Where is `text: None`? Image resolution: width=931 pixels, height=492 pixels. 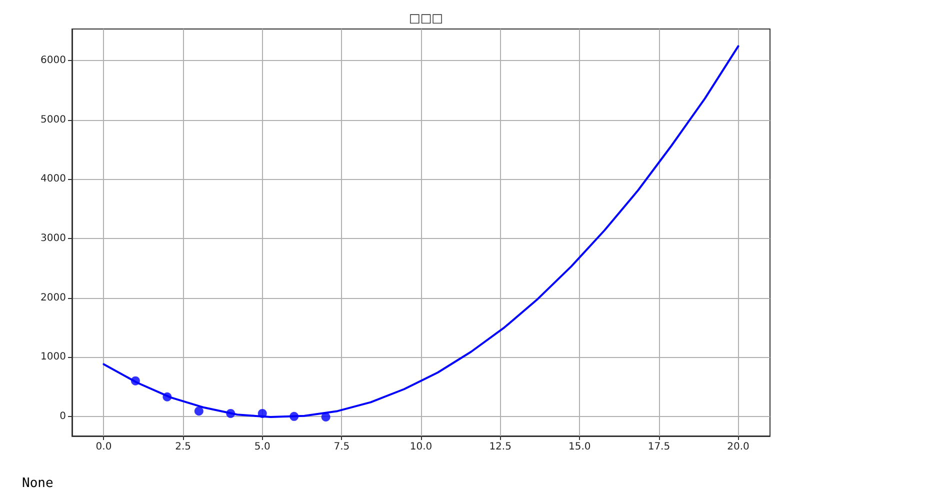
text: None is located at coordinates (38, 483).